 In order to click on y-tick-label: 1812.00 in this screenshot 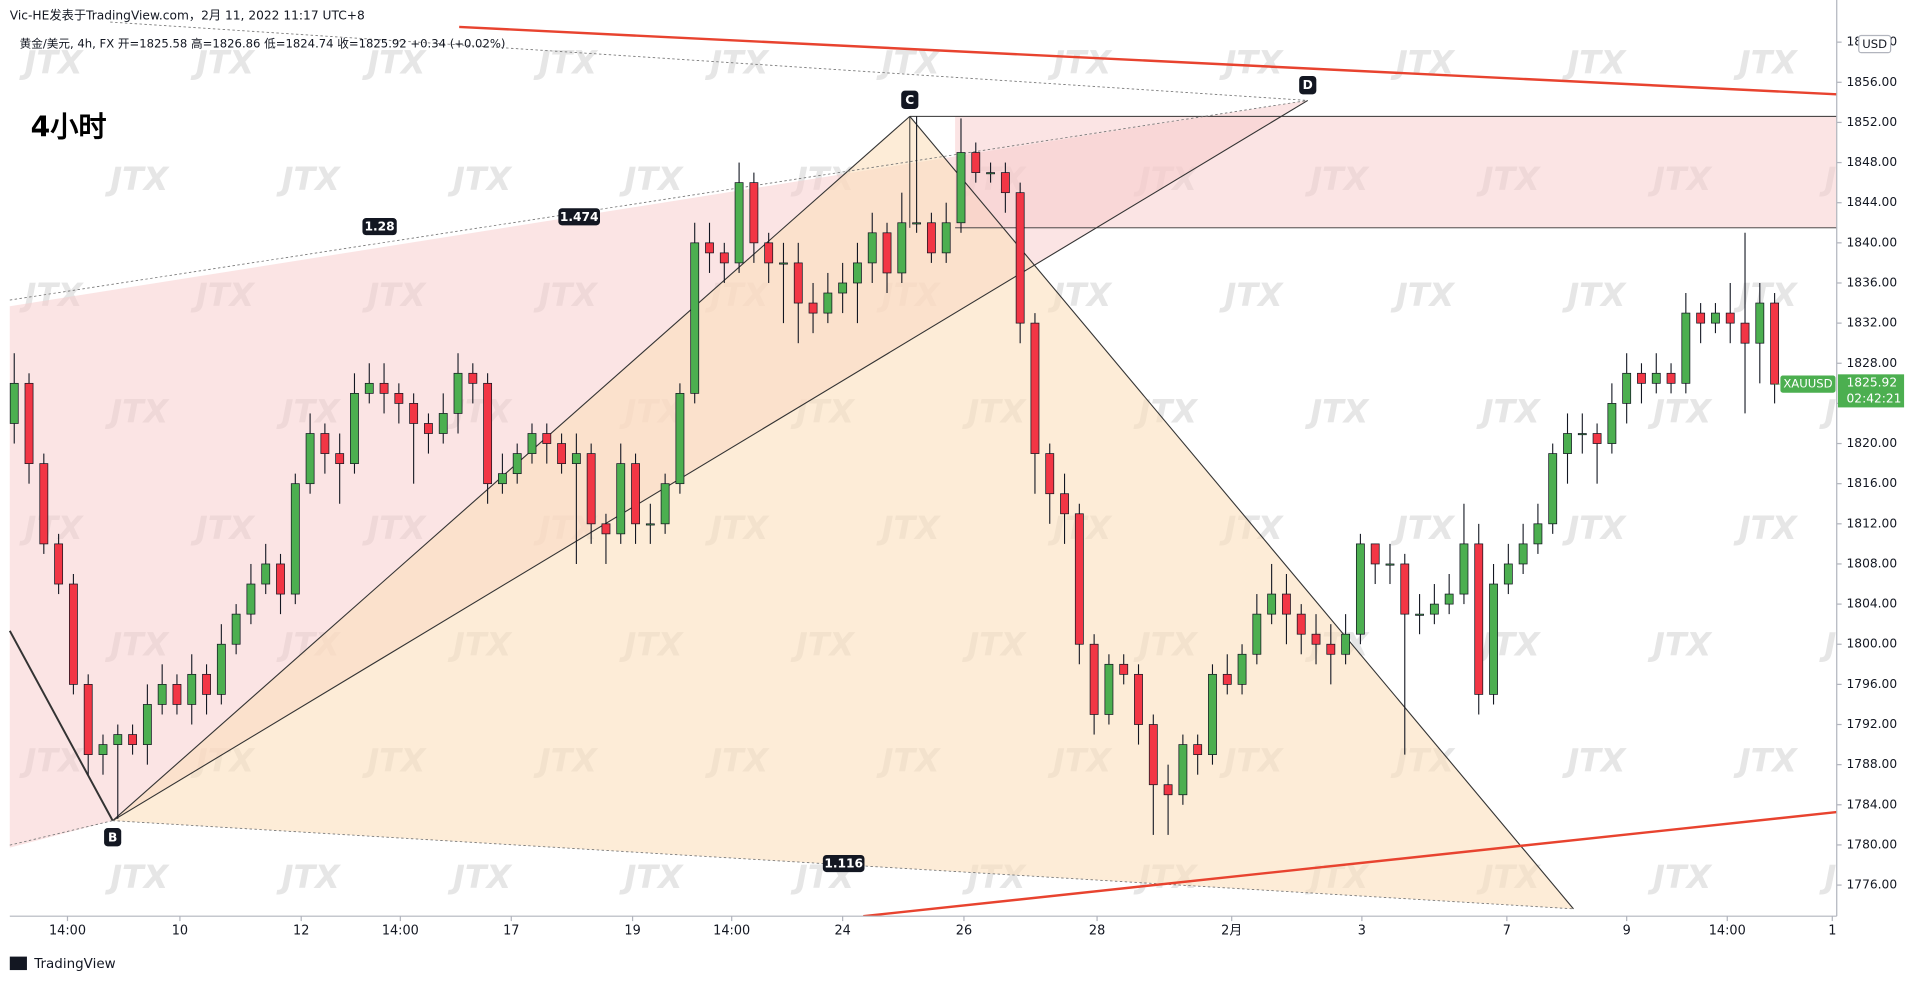, I will do `click(1872, 523)`.